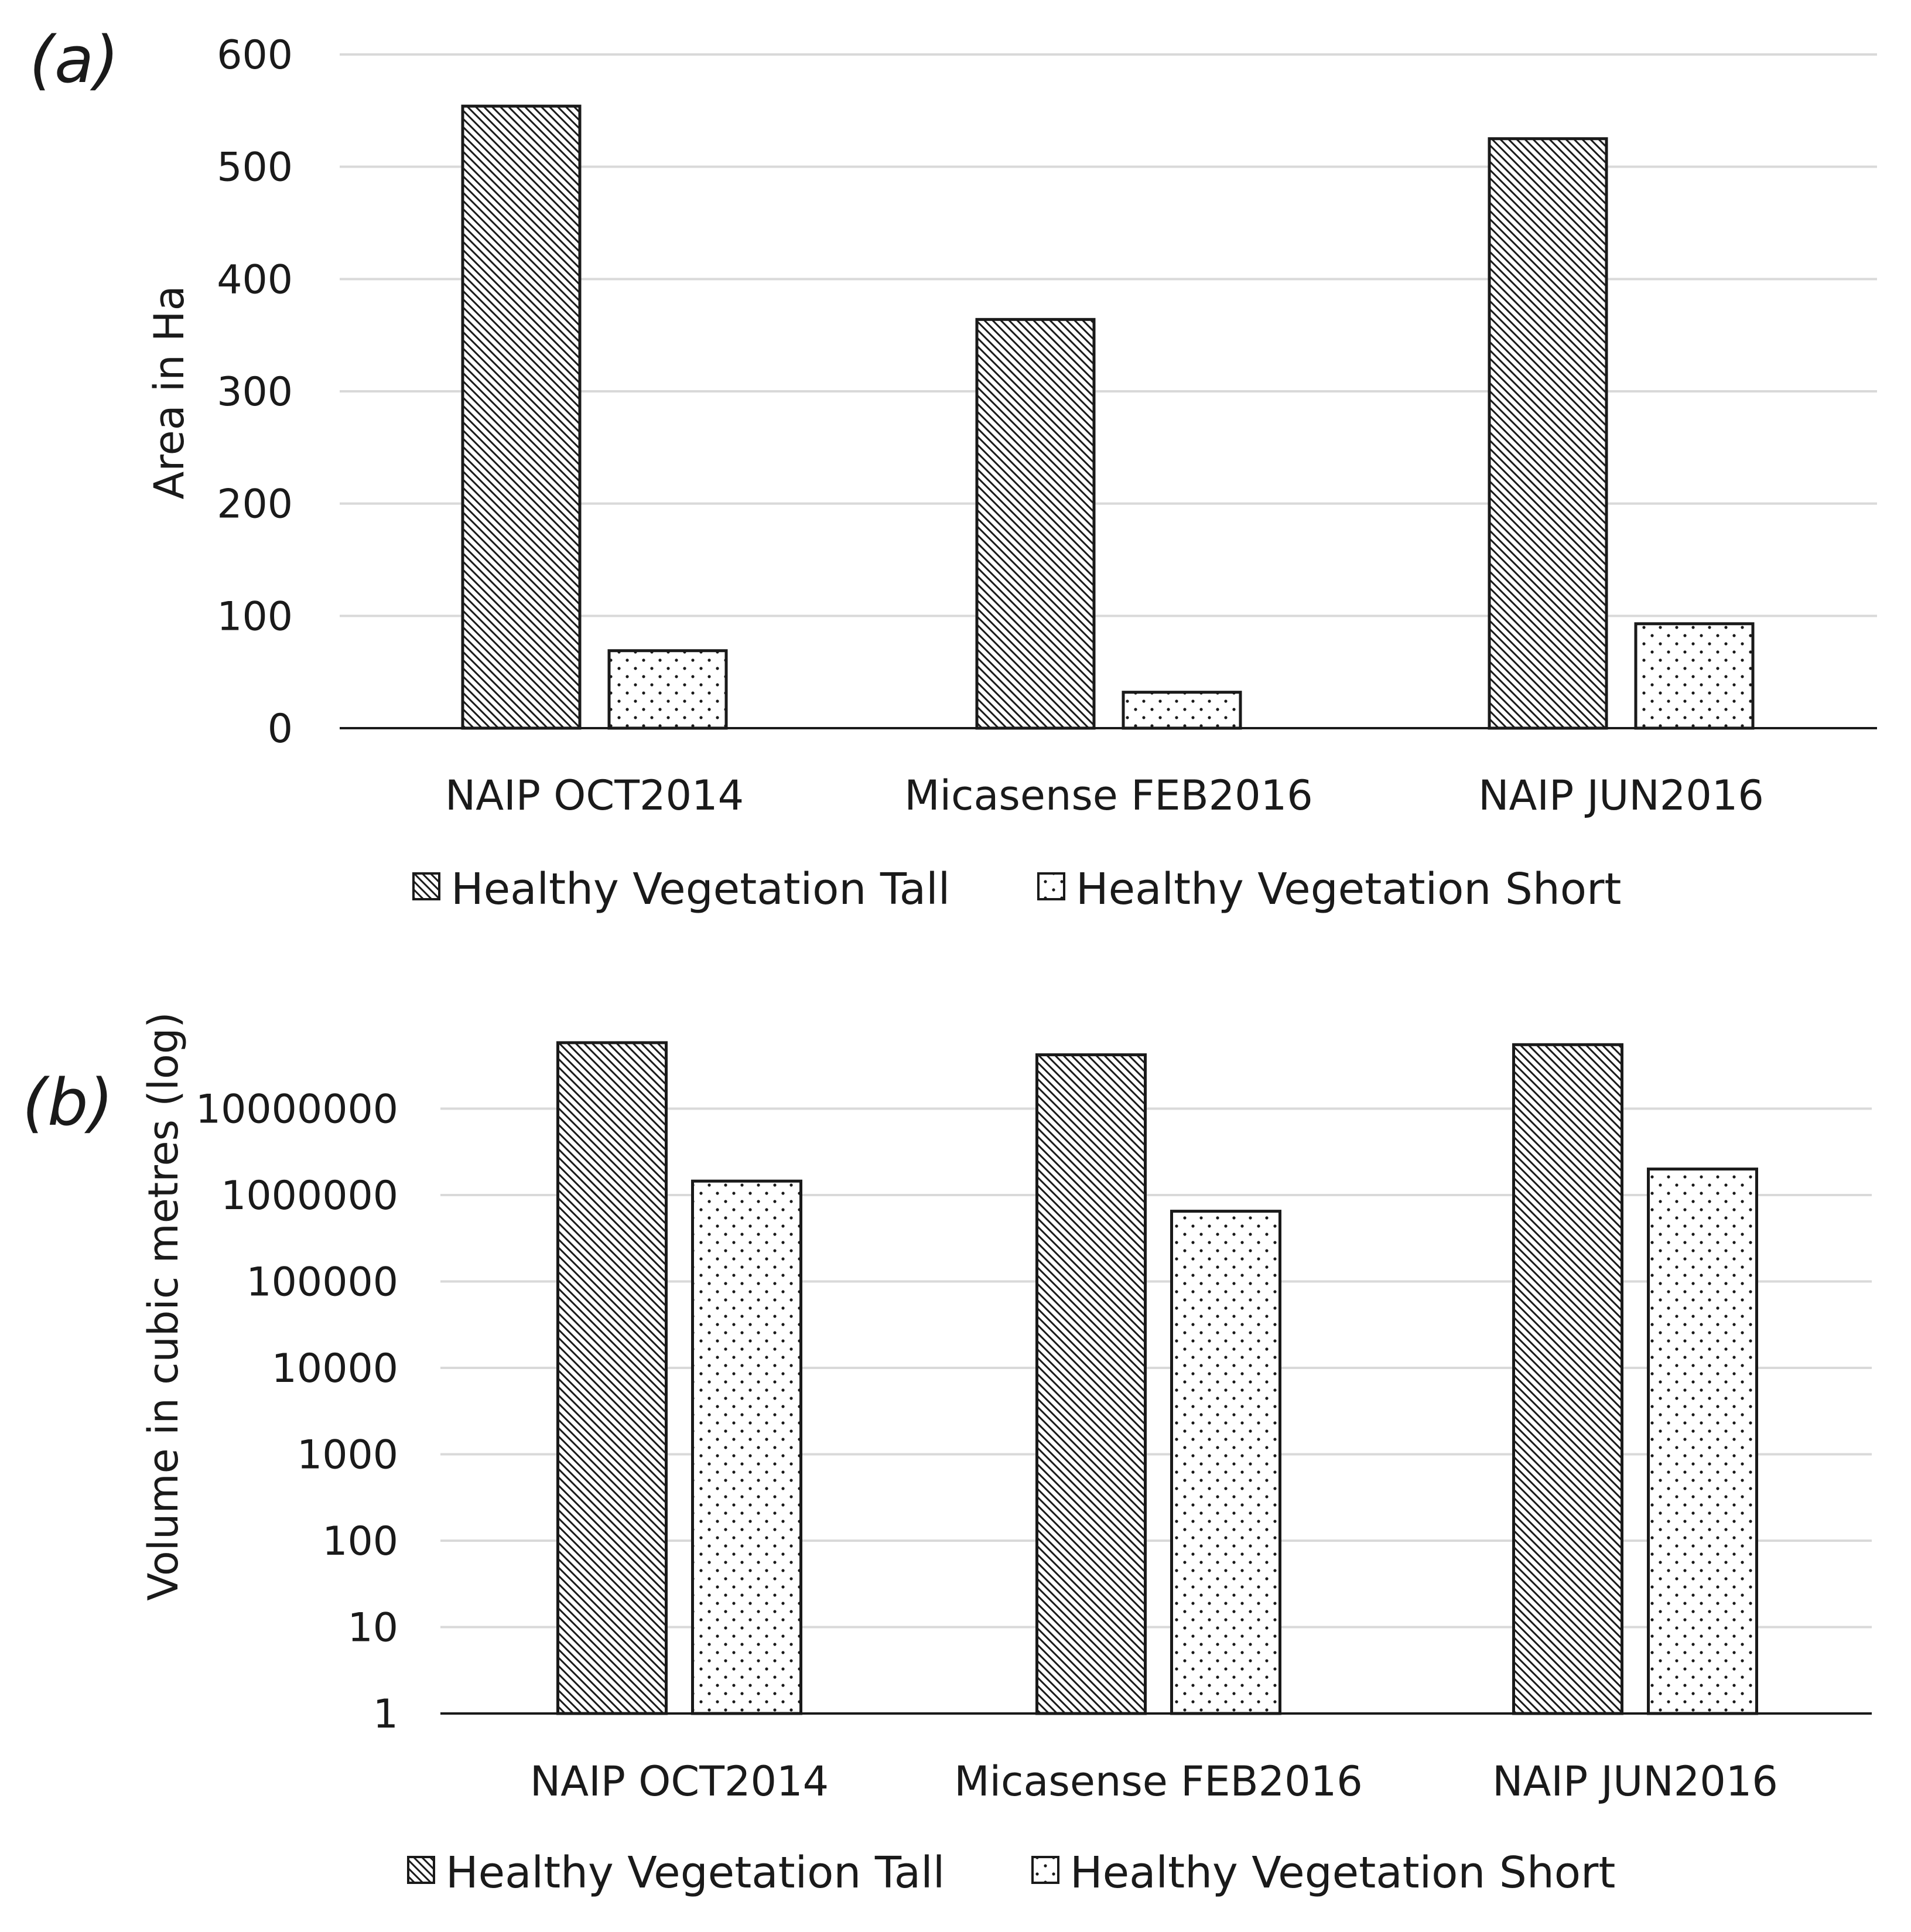 This screenshot has height=1932, width=1911. I want to click on y-tick-label: 10, so click(372, 1628).